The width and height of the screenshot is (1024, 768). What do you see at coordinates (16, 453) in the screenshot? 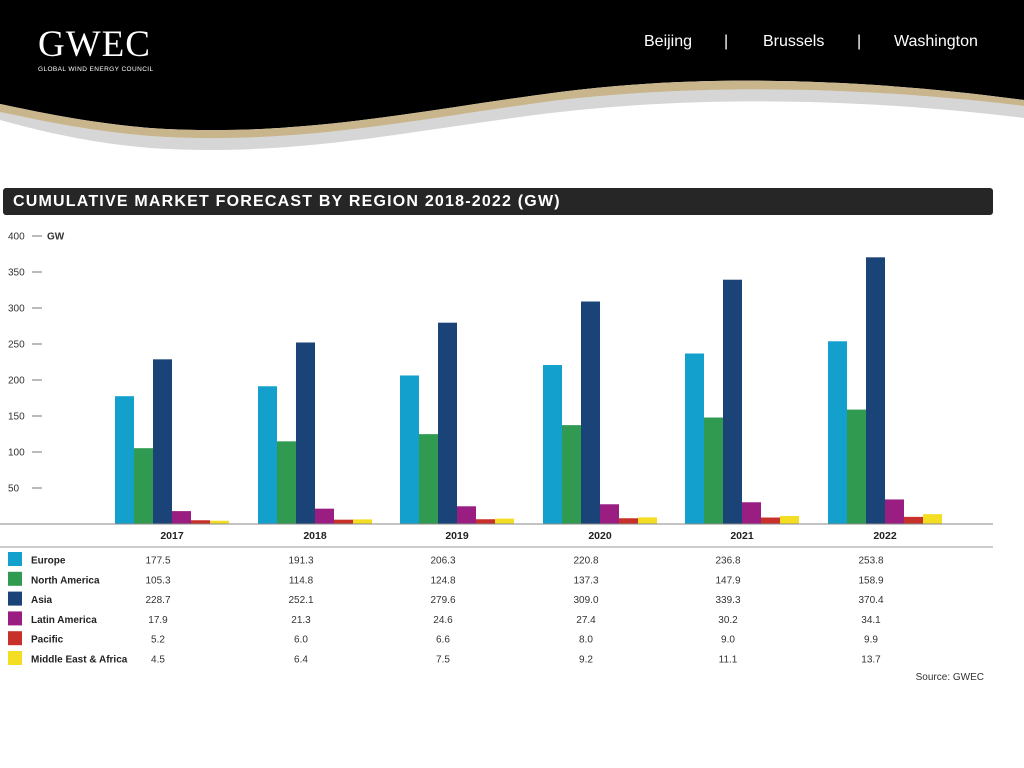
I see `y-tick-label: 100` at bounding box center [16, 453].